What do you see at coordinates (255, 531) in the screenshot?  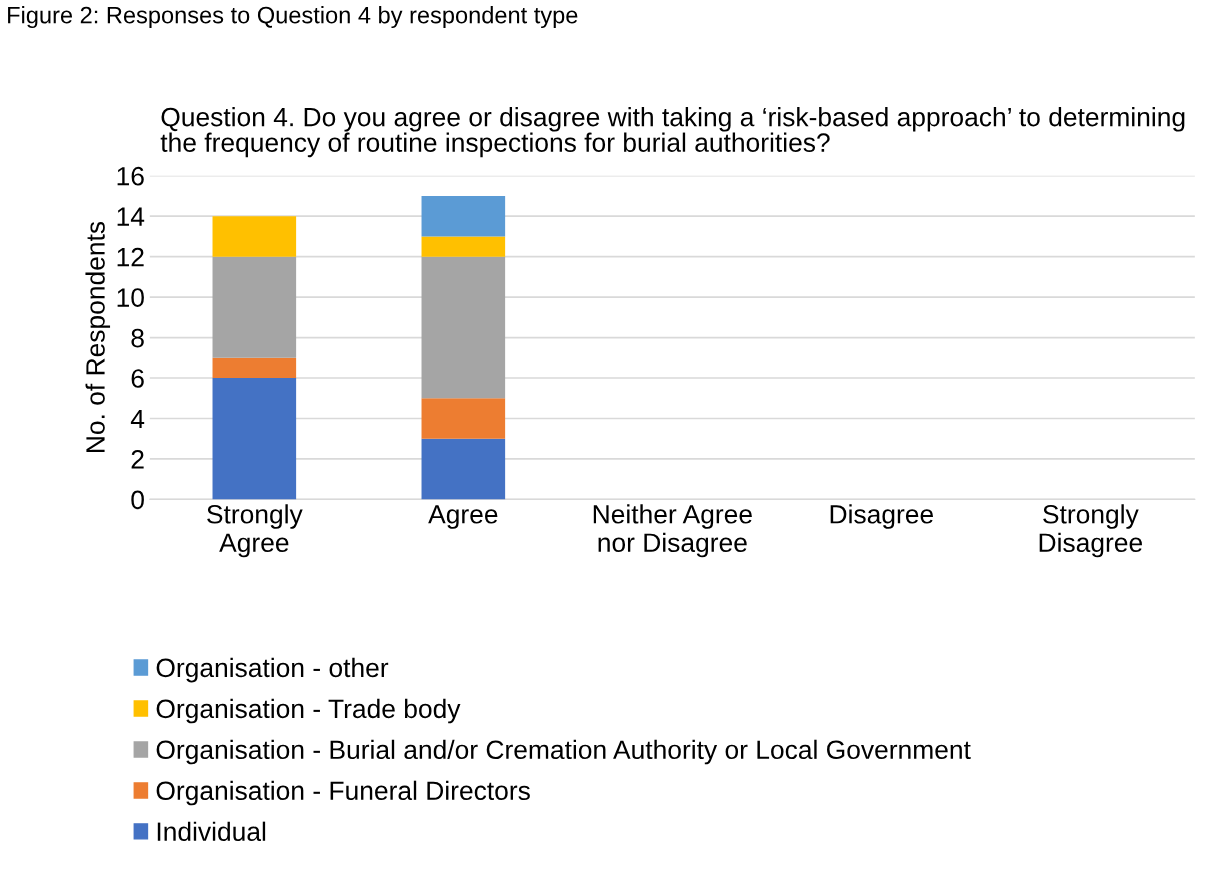 I see `x-tick-label: Strongly Agree` at bounding box center [255, 531].